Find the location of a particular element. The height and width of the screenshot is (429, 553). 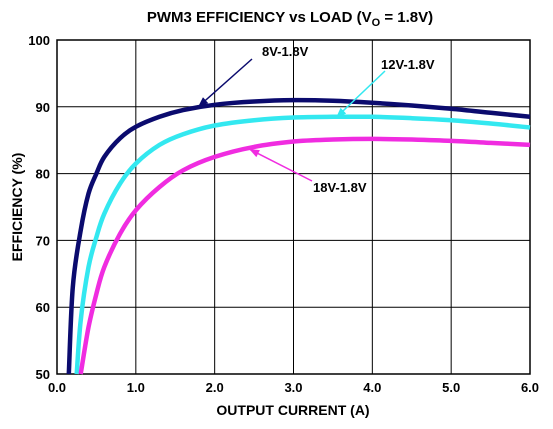

x-tick-label: 3.0 is located at coordinates (293, 387).